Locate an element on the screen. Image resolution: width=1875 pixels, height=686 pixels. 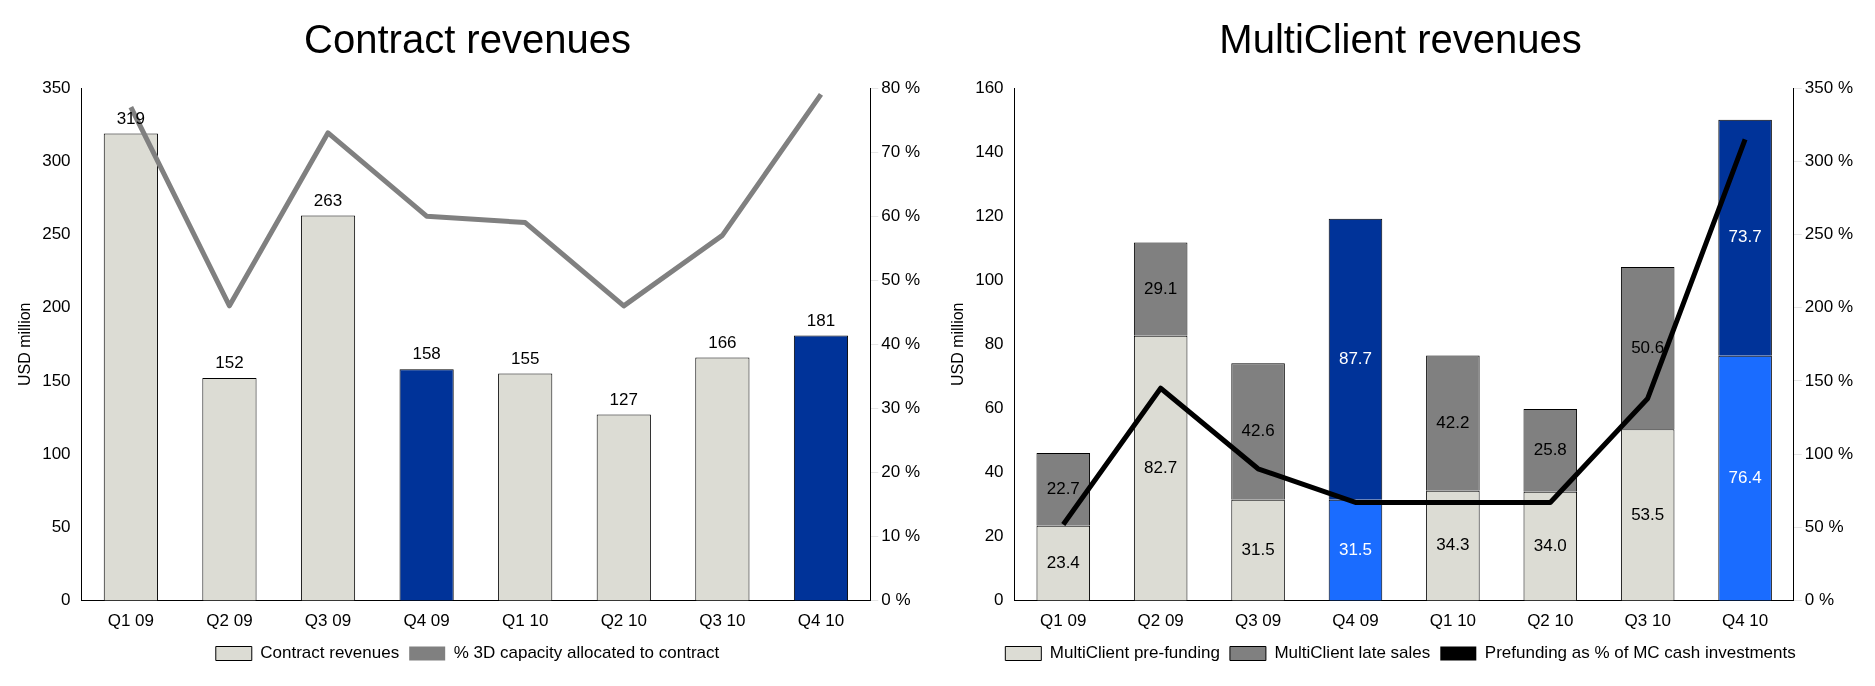
legend-label: MultiClient pre-funding is located at coordinates (1134, 653).